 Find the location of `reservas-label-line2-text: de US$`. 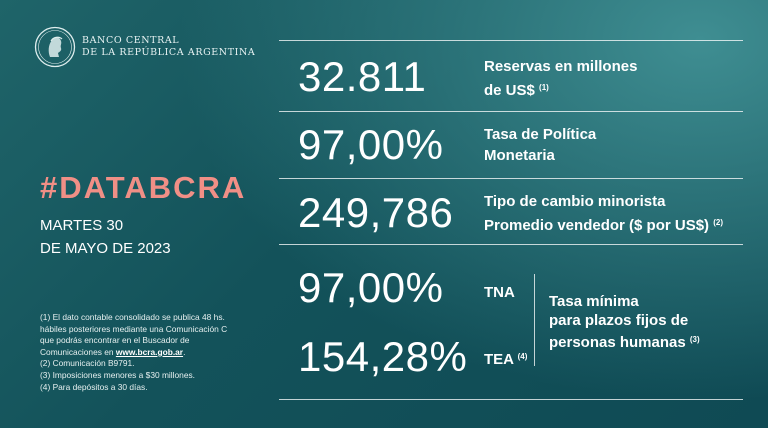

reservas-label-line2-text: de US$ is located at coordinates (509, 90).